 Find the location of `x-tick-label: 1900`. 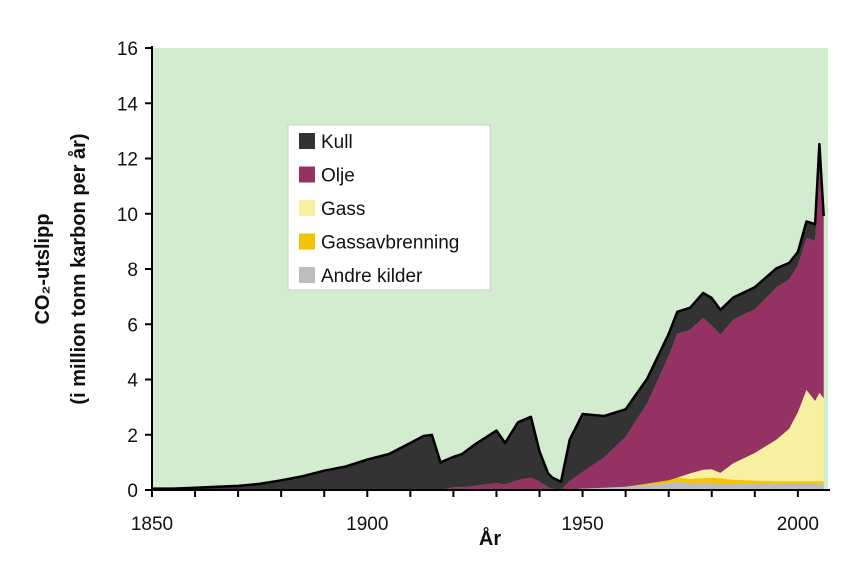

x-tick-label: 1900 is located at coordinates (367, 524).